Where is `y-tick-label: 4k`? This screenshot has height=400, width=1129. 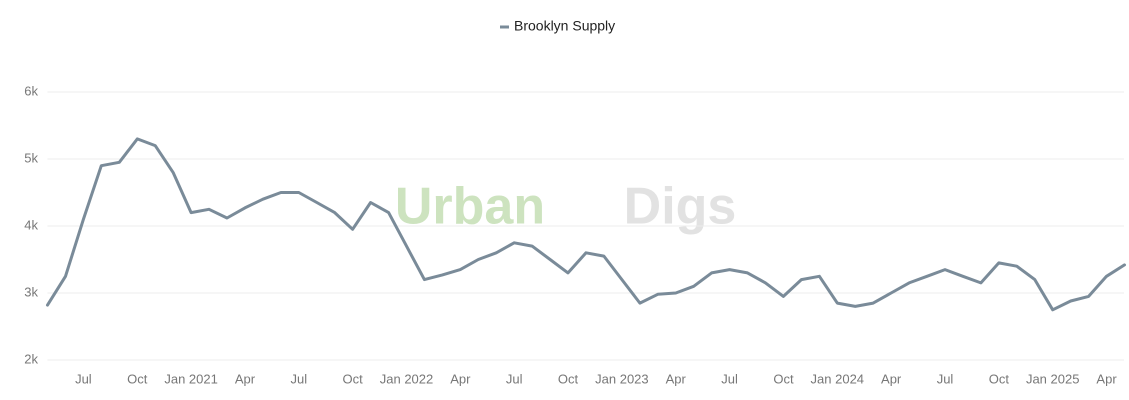 y-tick-label: 4k is located at coordinates (31, 224).